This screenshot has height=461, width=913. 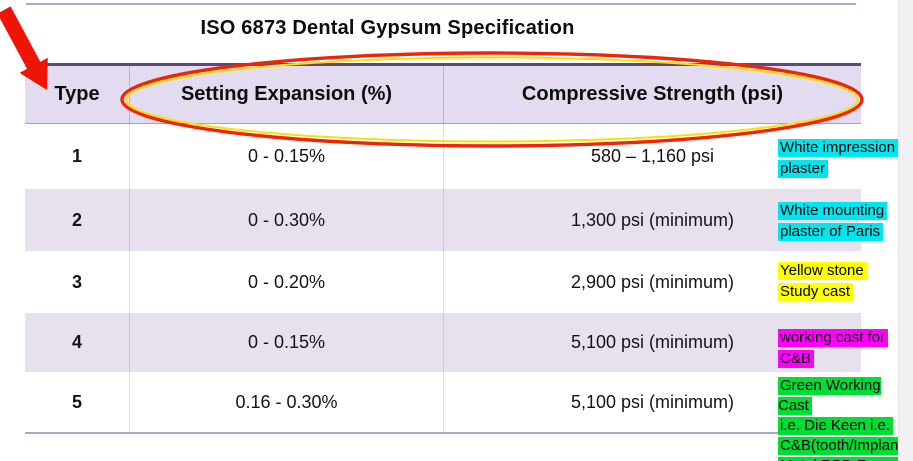 What do you see at coordinates (845, 348) in the screenshot?
I see `annotation-type4: working cast for C&B` at bounding box center [845, 348].